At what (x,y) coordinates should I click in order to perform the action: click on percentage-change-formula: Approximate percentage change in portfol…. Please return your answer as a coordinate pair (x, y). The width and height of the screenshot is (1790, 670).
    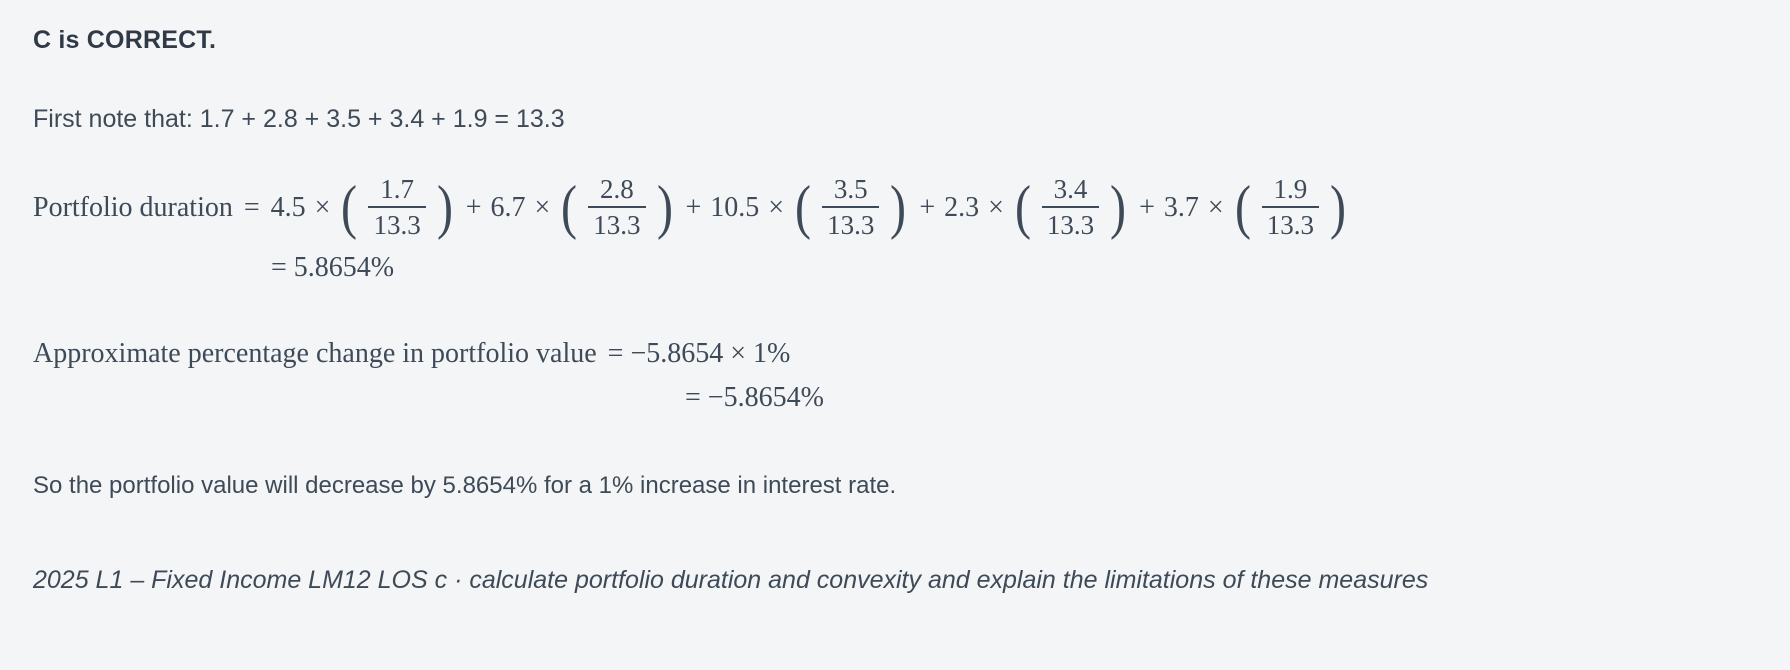
    Looking at the image, I should click on (895, 376).